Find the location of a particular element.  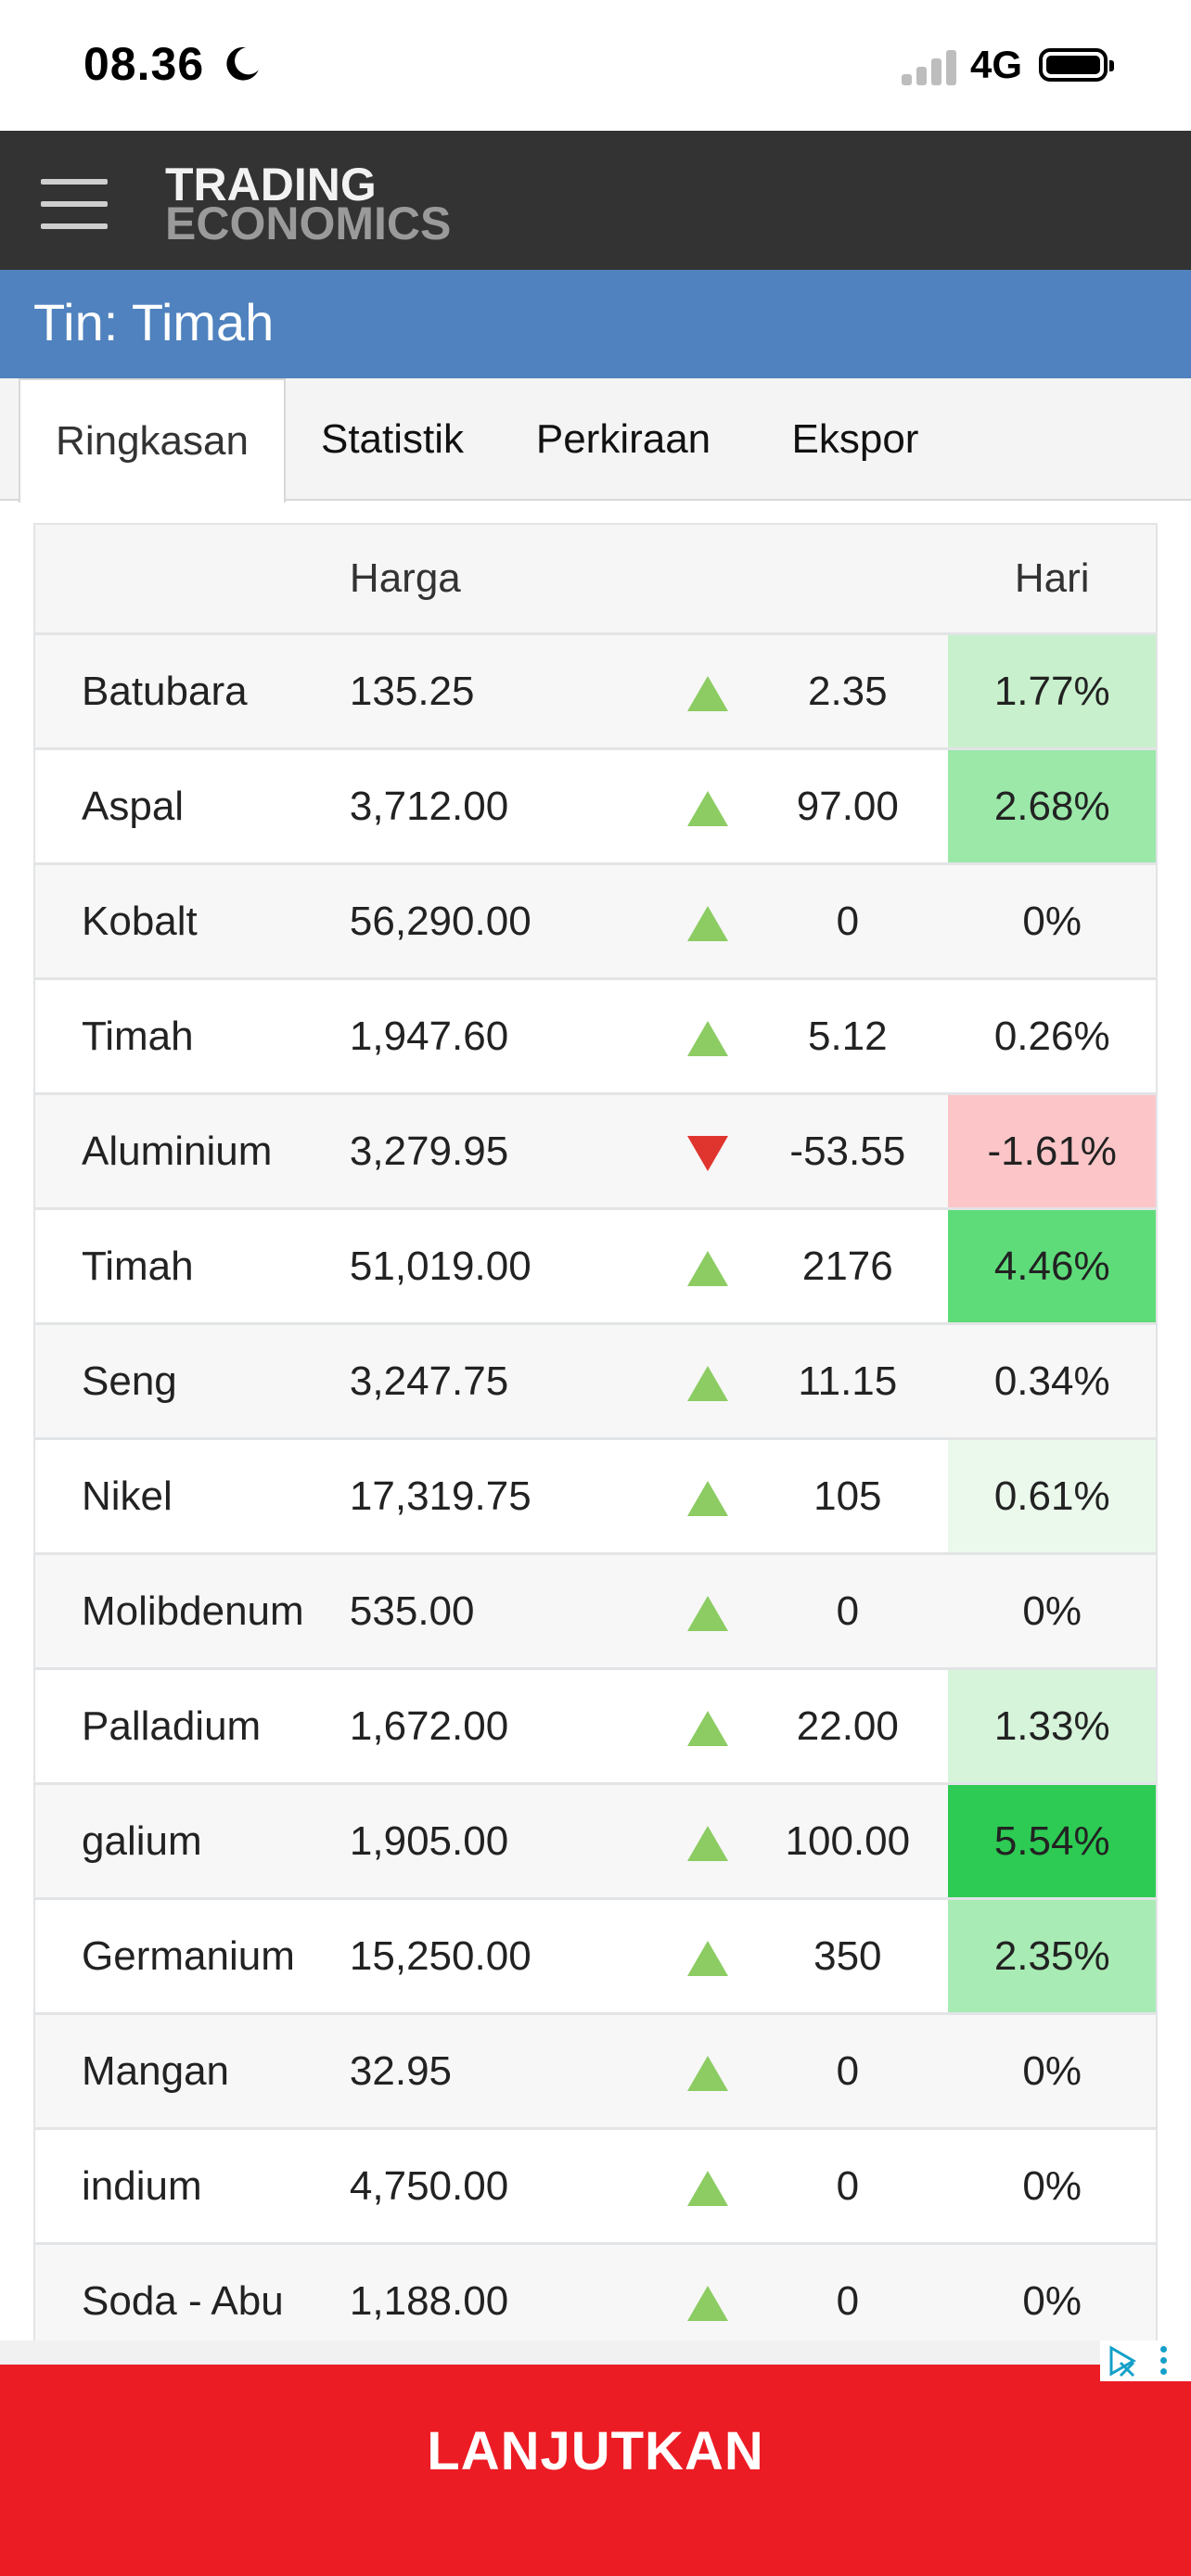

status-bar: 08.36 4G is located at coordinates (595, 66).